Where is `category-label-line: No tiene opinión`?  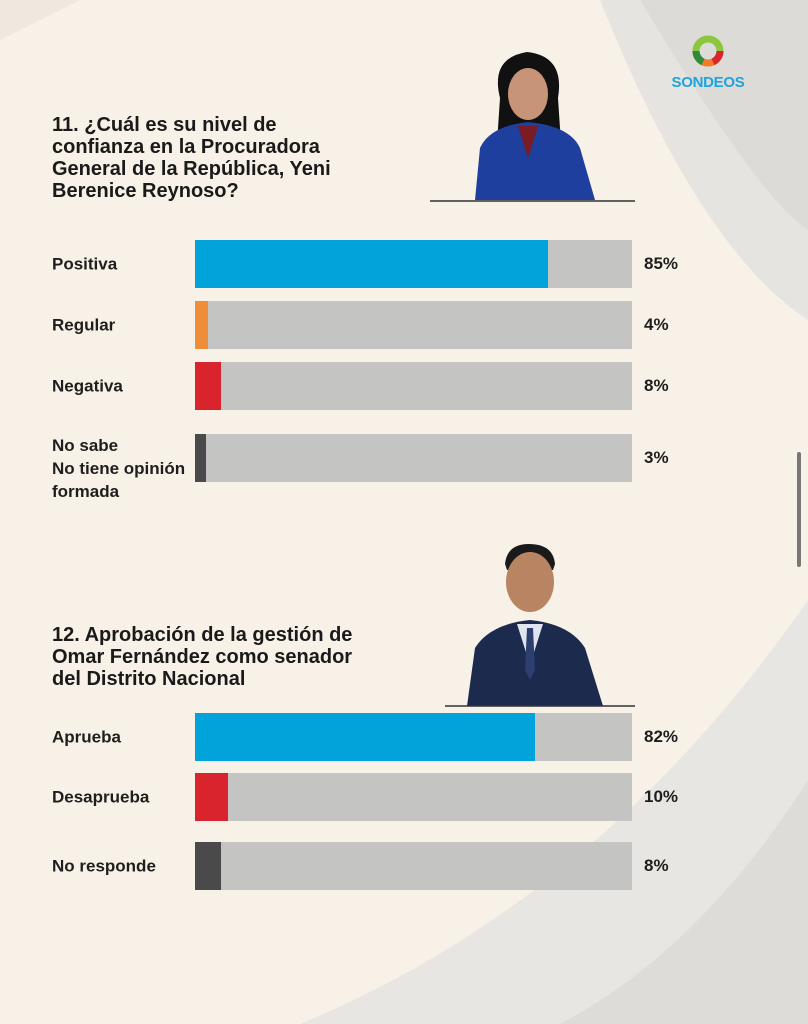 category-label-line: No tiene opinión is located at coordinates (119, 468).